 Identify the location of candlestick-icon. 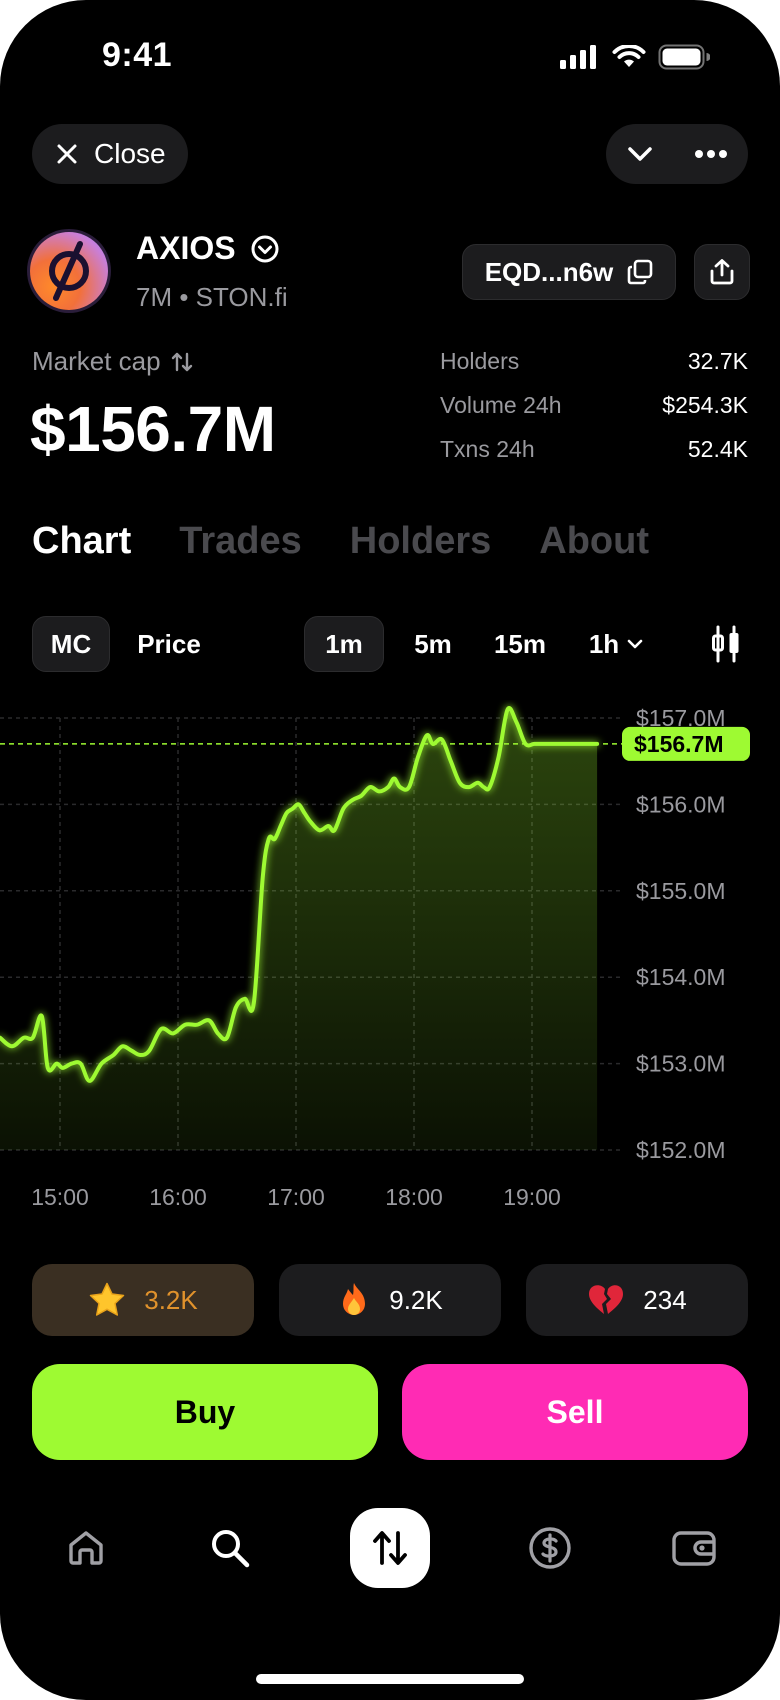
(725, 644).